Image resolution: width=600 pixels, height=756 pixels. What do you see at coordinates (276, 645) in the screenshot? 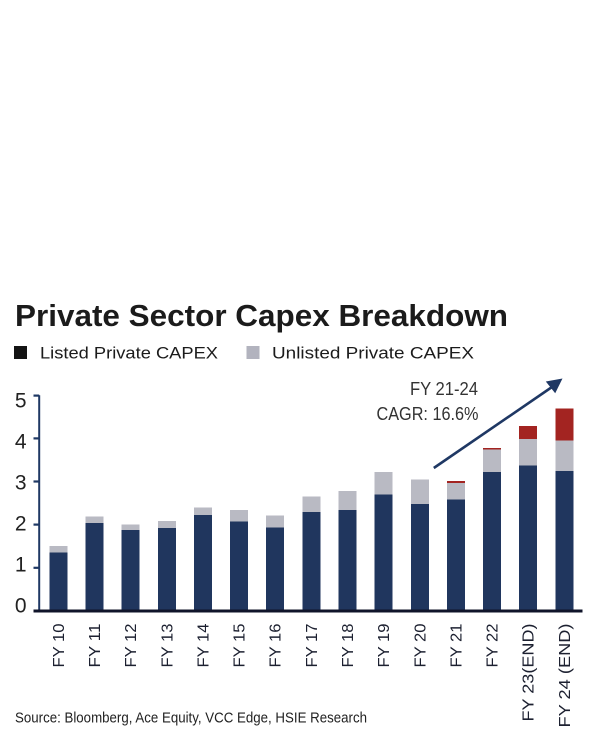
I see `svg-text: FY 16` at bounding box center [276, 645].